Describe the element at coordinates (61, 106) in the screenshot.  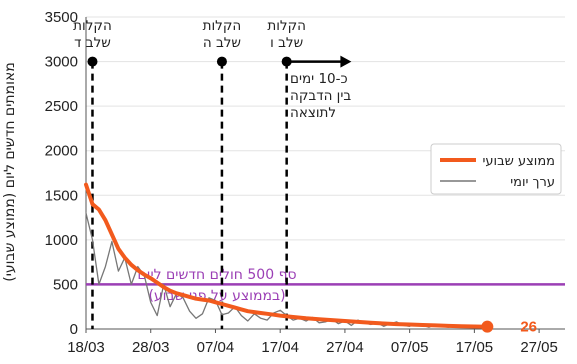
I see `y-tick-label: 2500` at that location.